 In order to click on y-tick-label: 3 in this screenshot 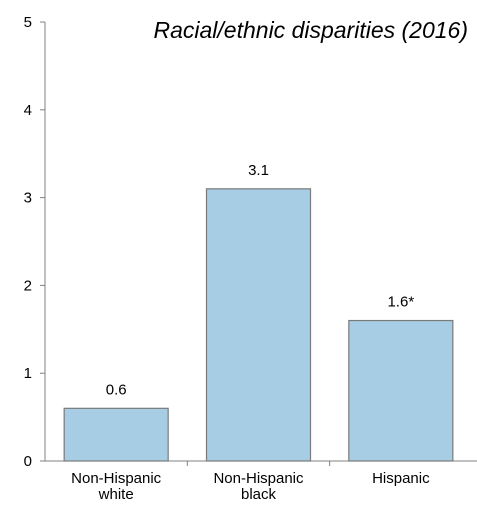, I will do `click(28, 198)`.